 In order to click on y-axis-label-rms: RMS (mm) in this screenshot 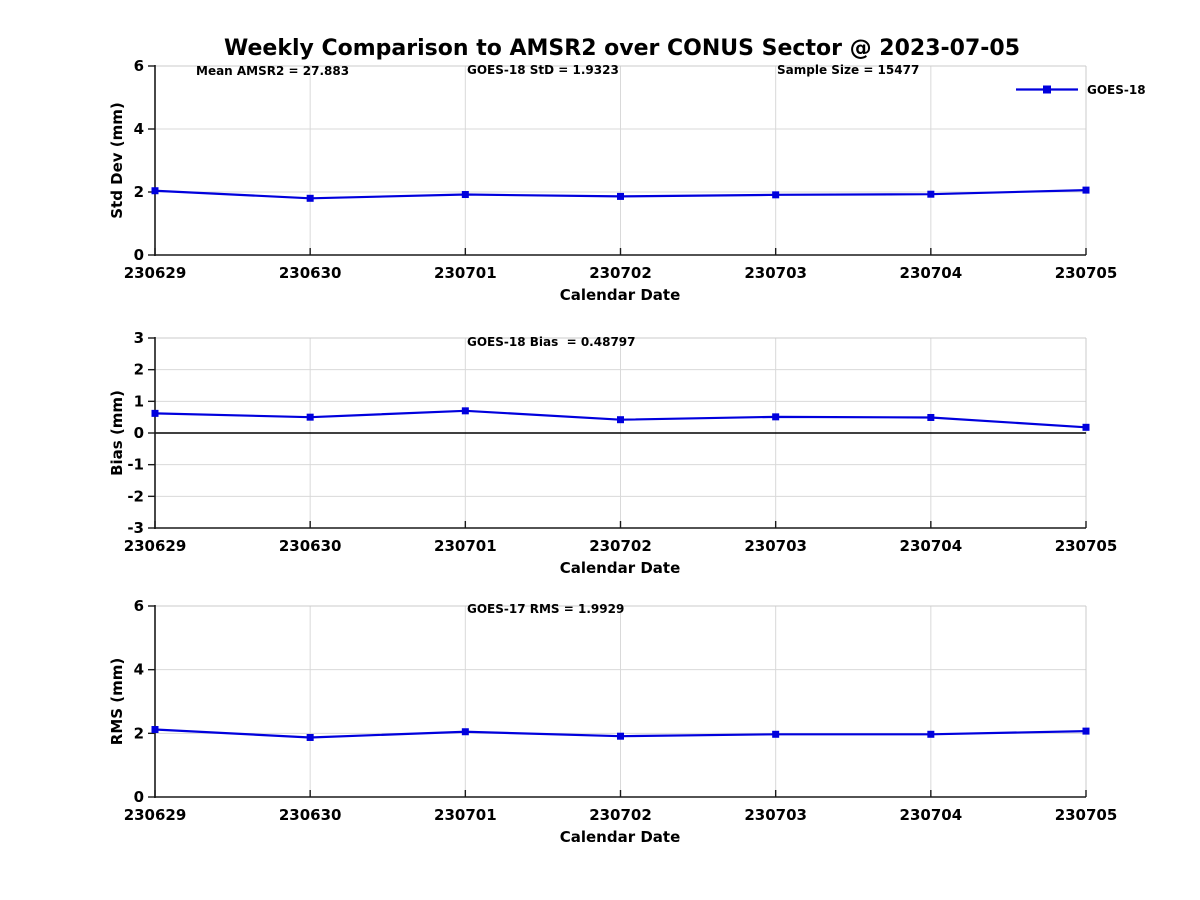, I will do `click(117, 701)`.